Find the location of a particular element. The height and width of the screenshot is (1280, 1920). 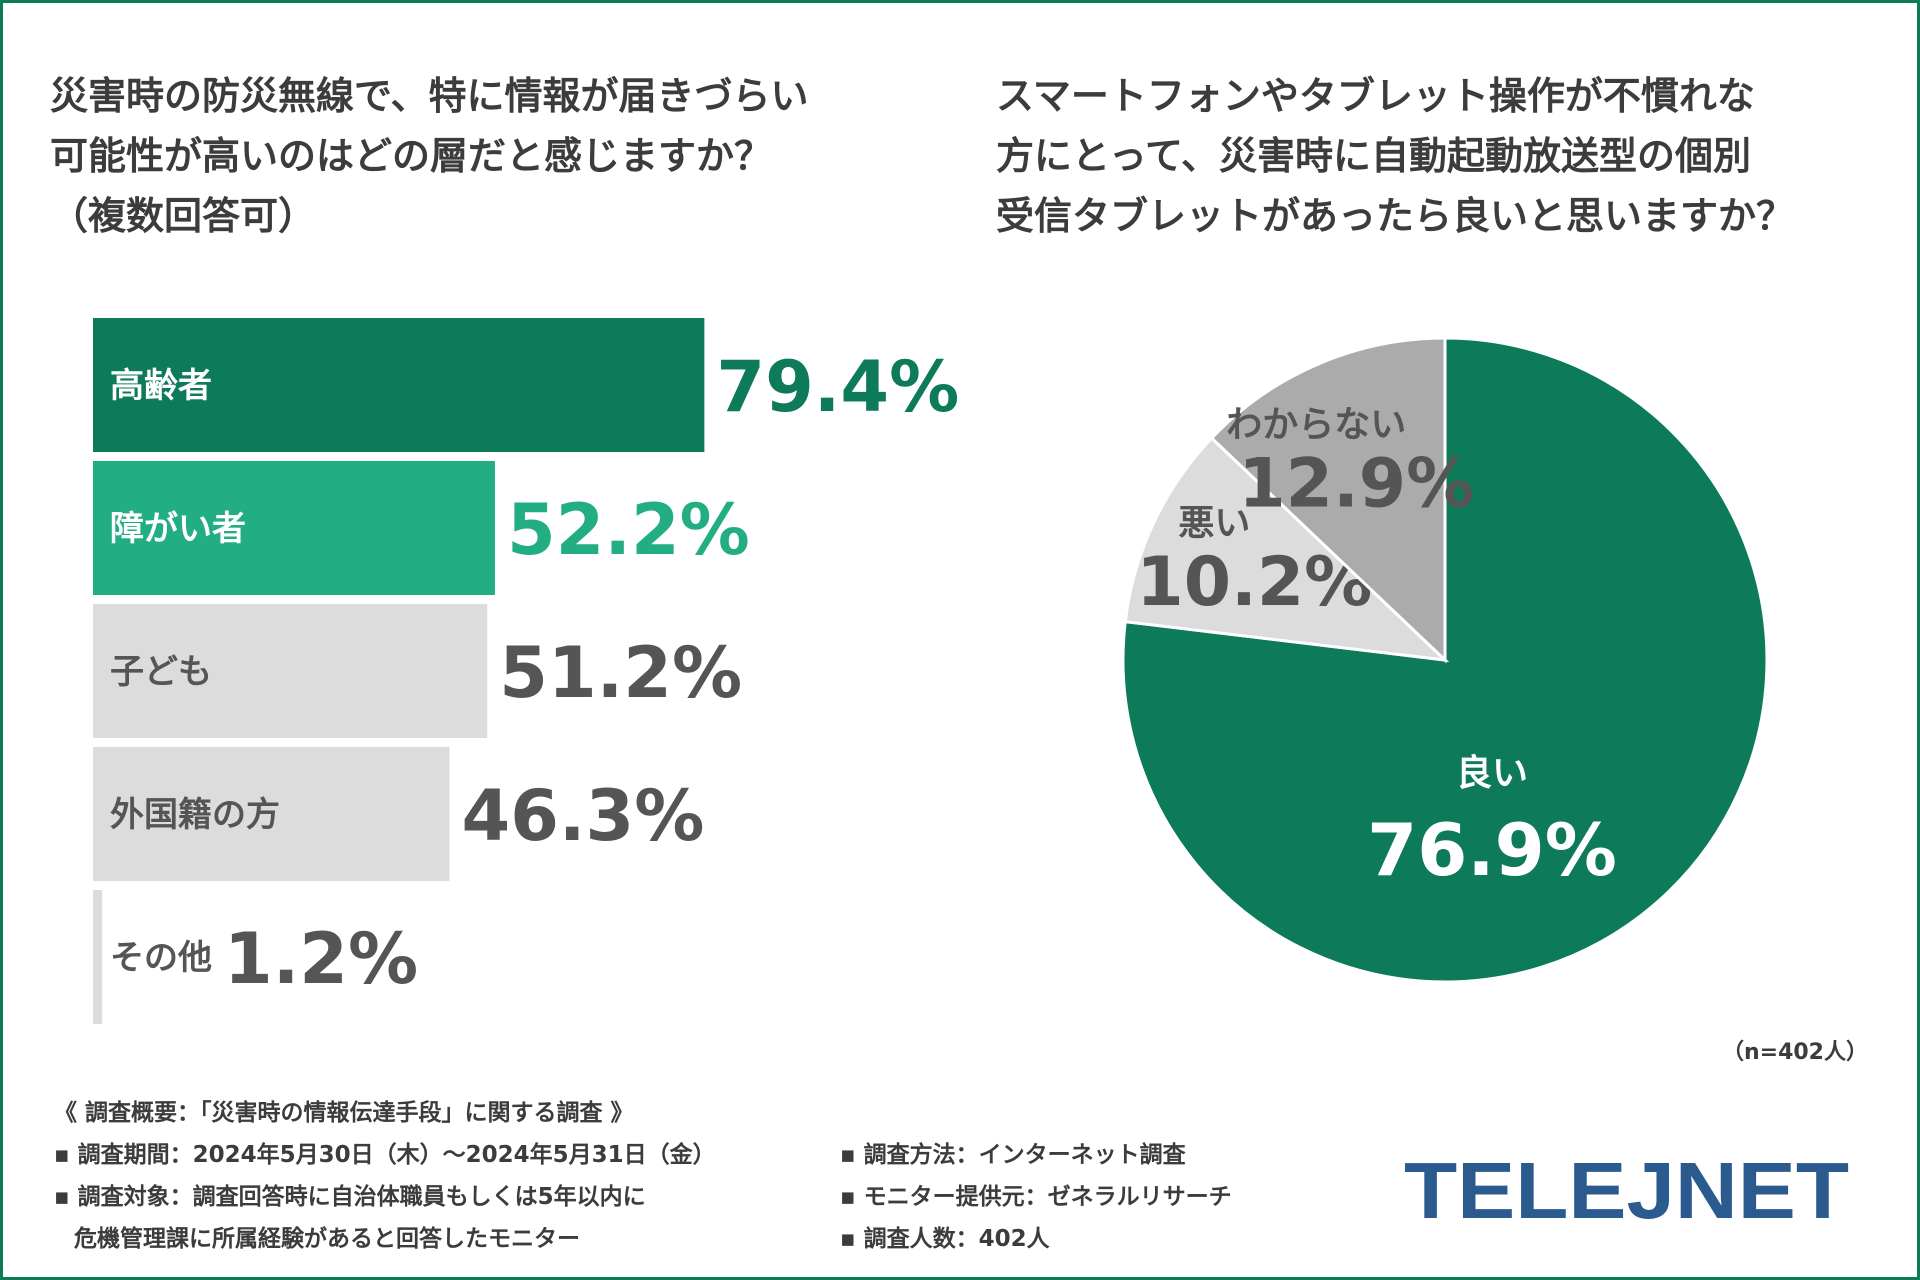

survey-count: ▪ 調査人数：402人 is located at coordinates (945, 1239).